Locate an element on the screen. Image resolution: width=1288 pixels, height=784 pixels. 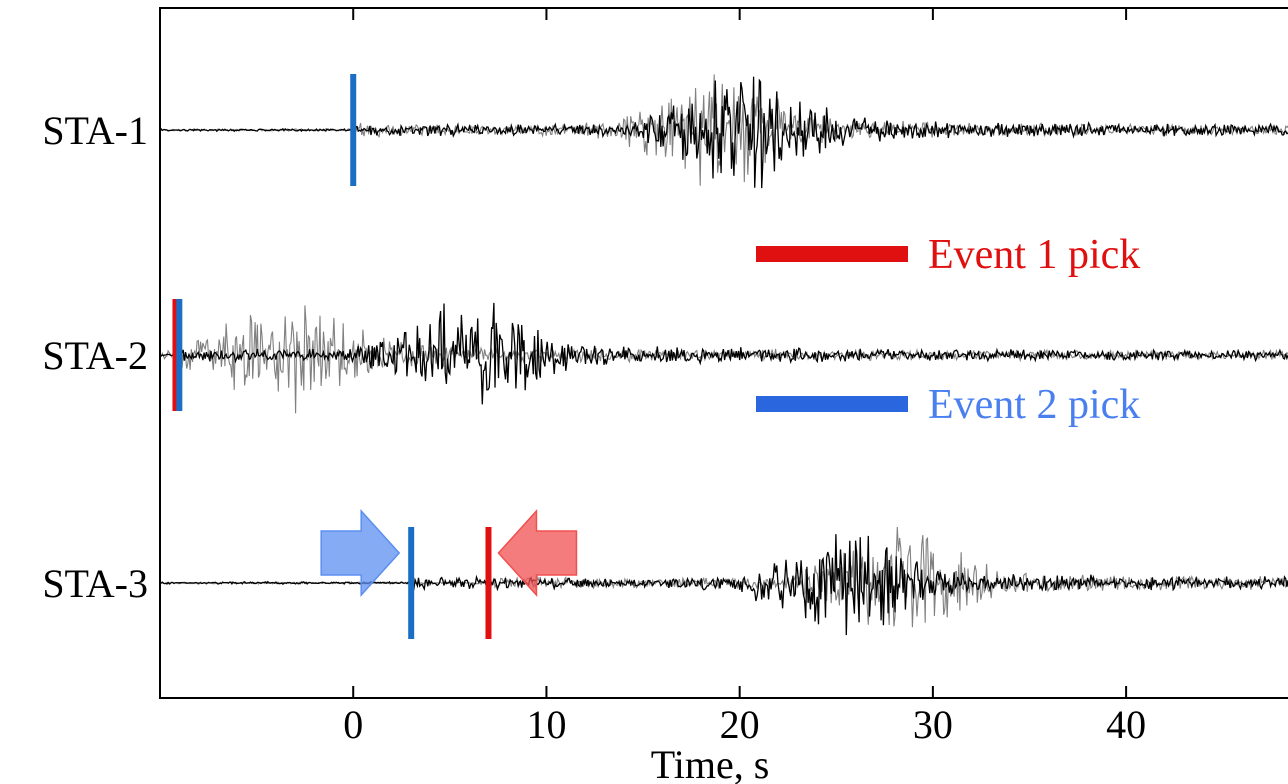
arrow-left is located at coordinates (537, 553).